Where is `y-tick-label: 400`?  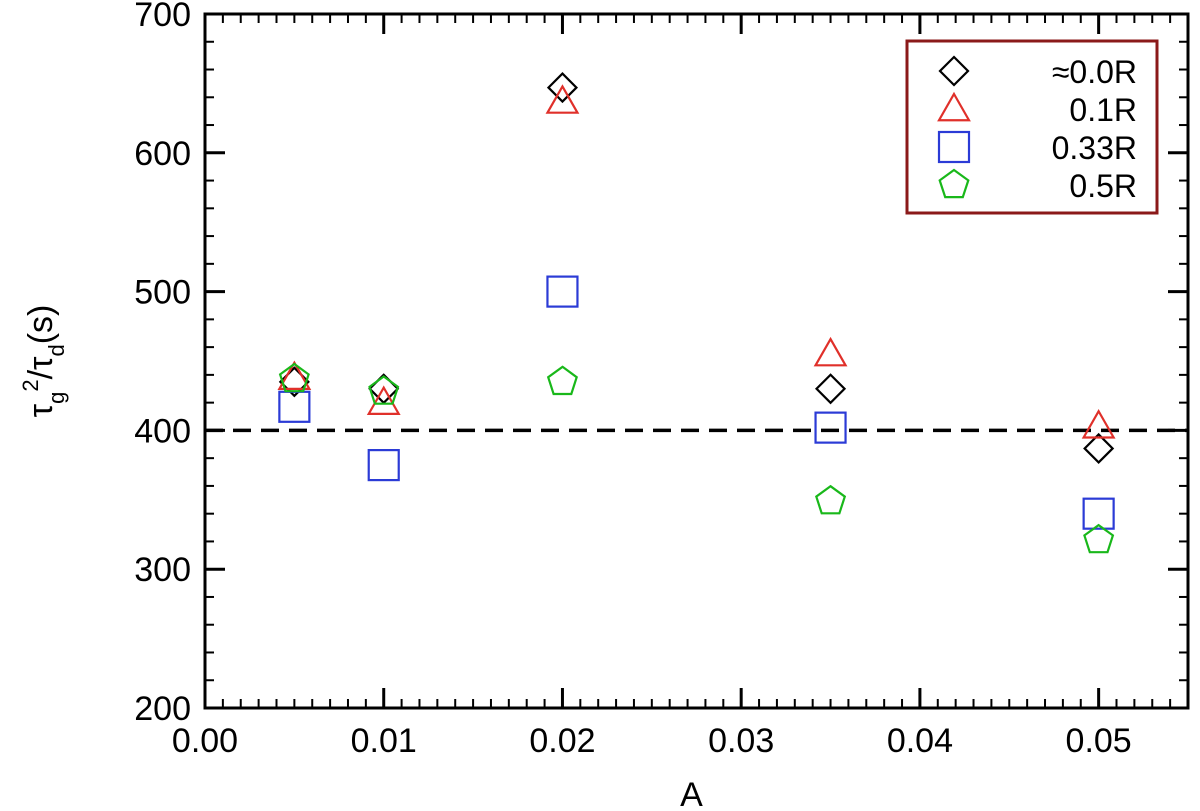
y-tick-label: 400 is located at coordinates (162, 431).